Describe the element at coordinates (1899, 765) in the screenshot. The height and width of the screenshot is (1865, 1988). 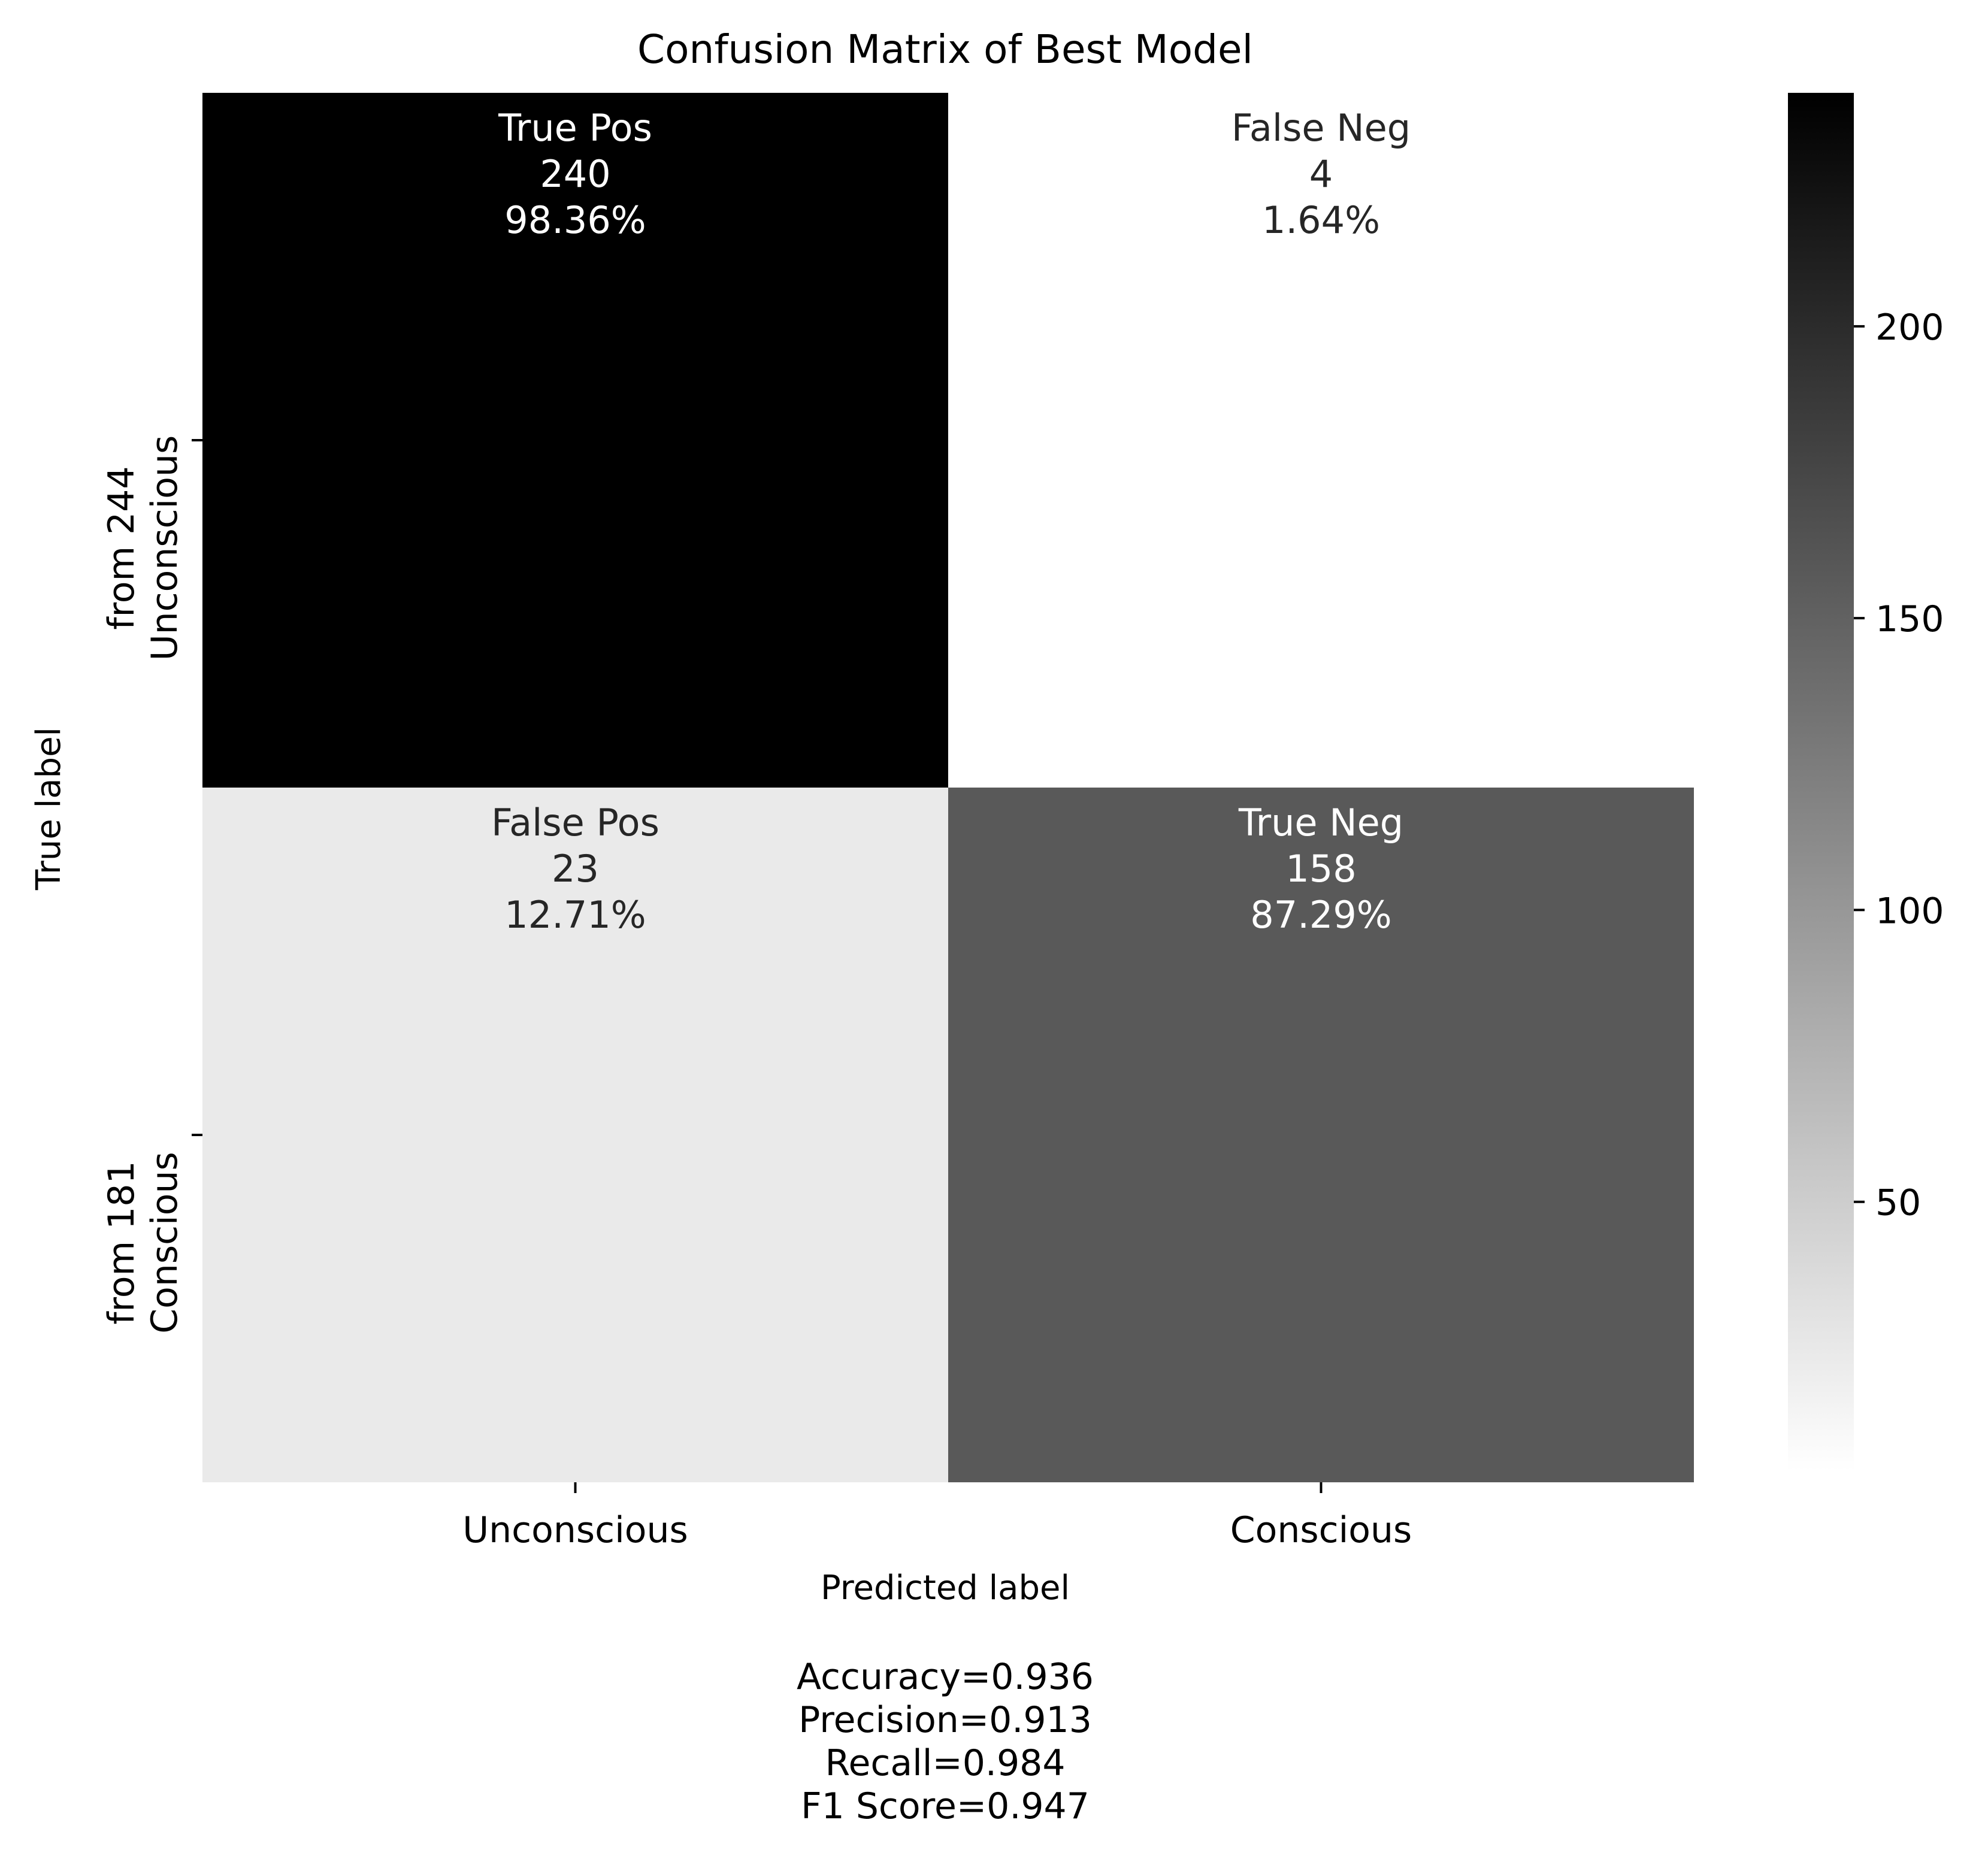
I see `colorbar-ticks: 50 100 150 200` at that location.